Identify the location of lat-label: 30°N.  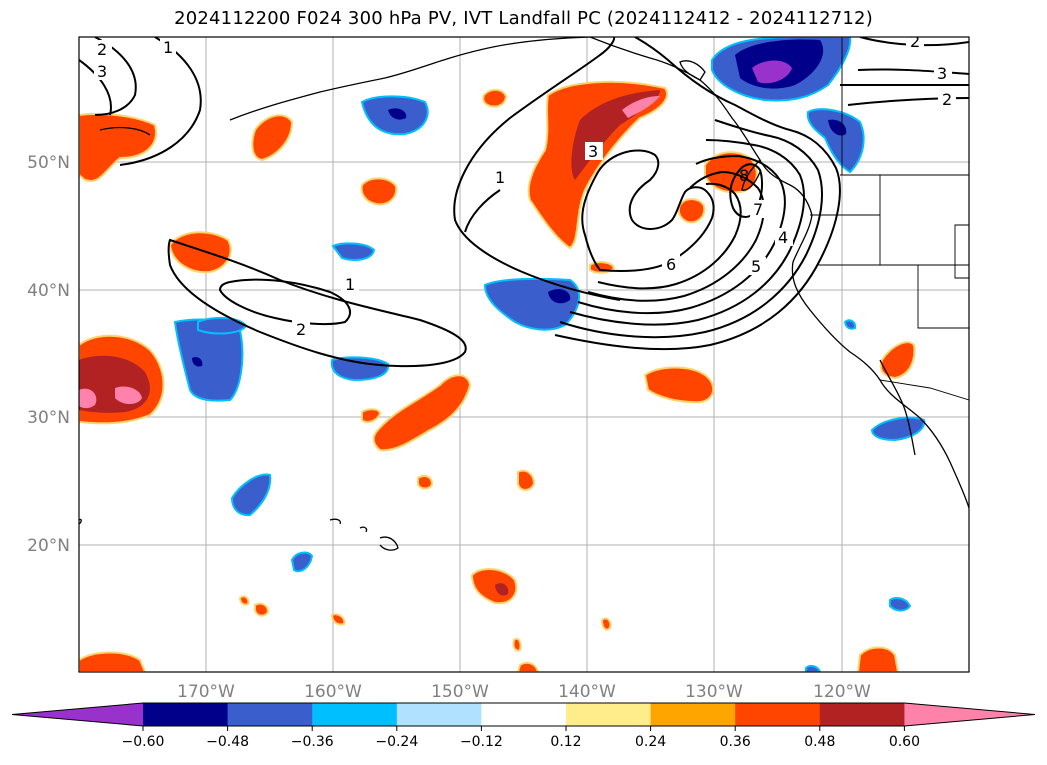
(48, 418).